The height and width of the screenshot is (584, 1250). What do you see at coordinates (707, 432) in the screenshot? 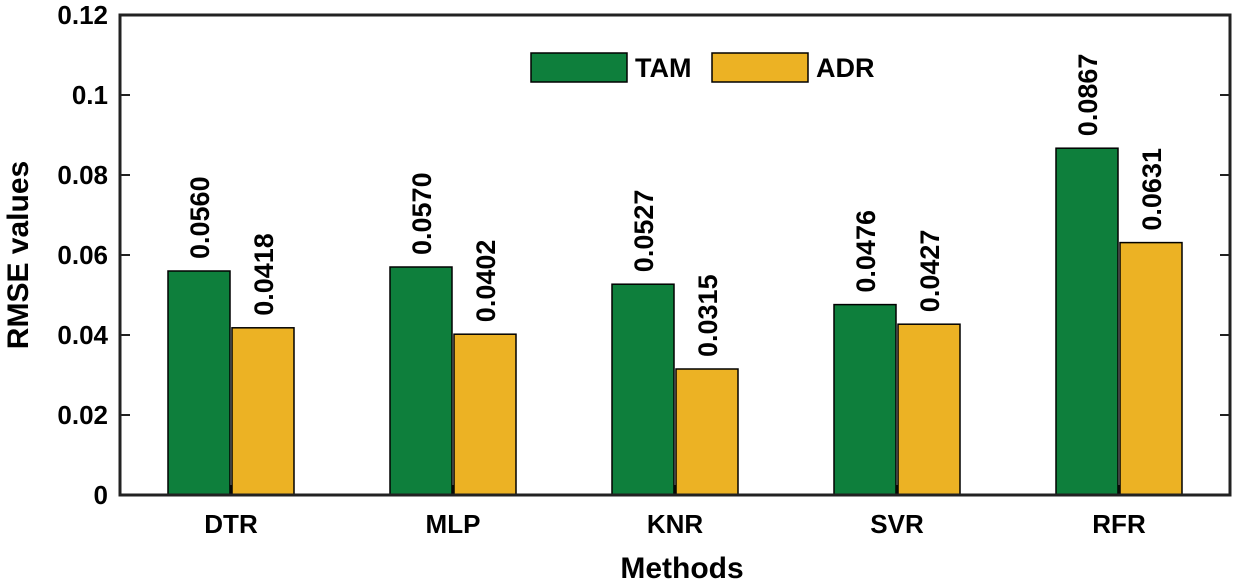
I see `bar-adr-knr` at bounding box center [707, 432].